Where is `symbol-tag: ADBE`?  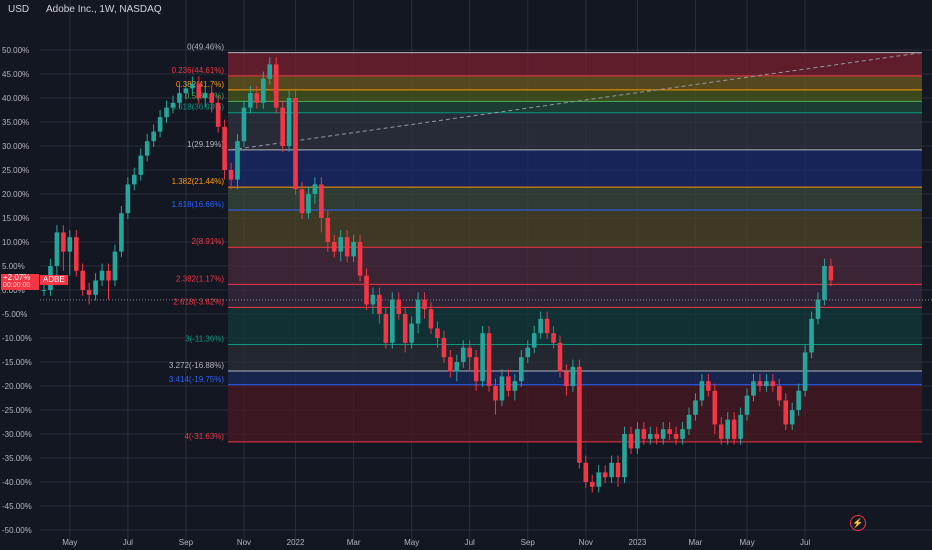
symbol-tag: ADBE is located at coordinates (54, 280).